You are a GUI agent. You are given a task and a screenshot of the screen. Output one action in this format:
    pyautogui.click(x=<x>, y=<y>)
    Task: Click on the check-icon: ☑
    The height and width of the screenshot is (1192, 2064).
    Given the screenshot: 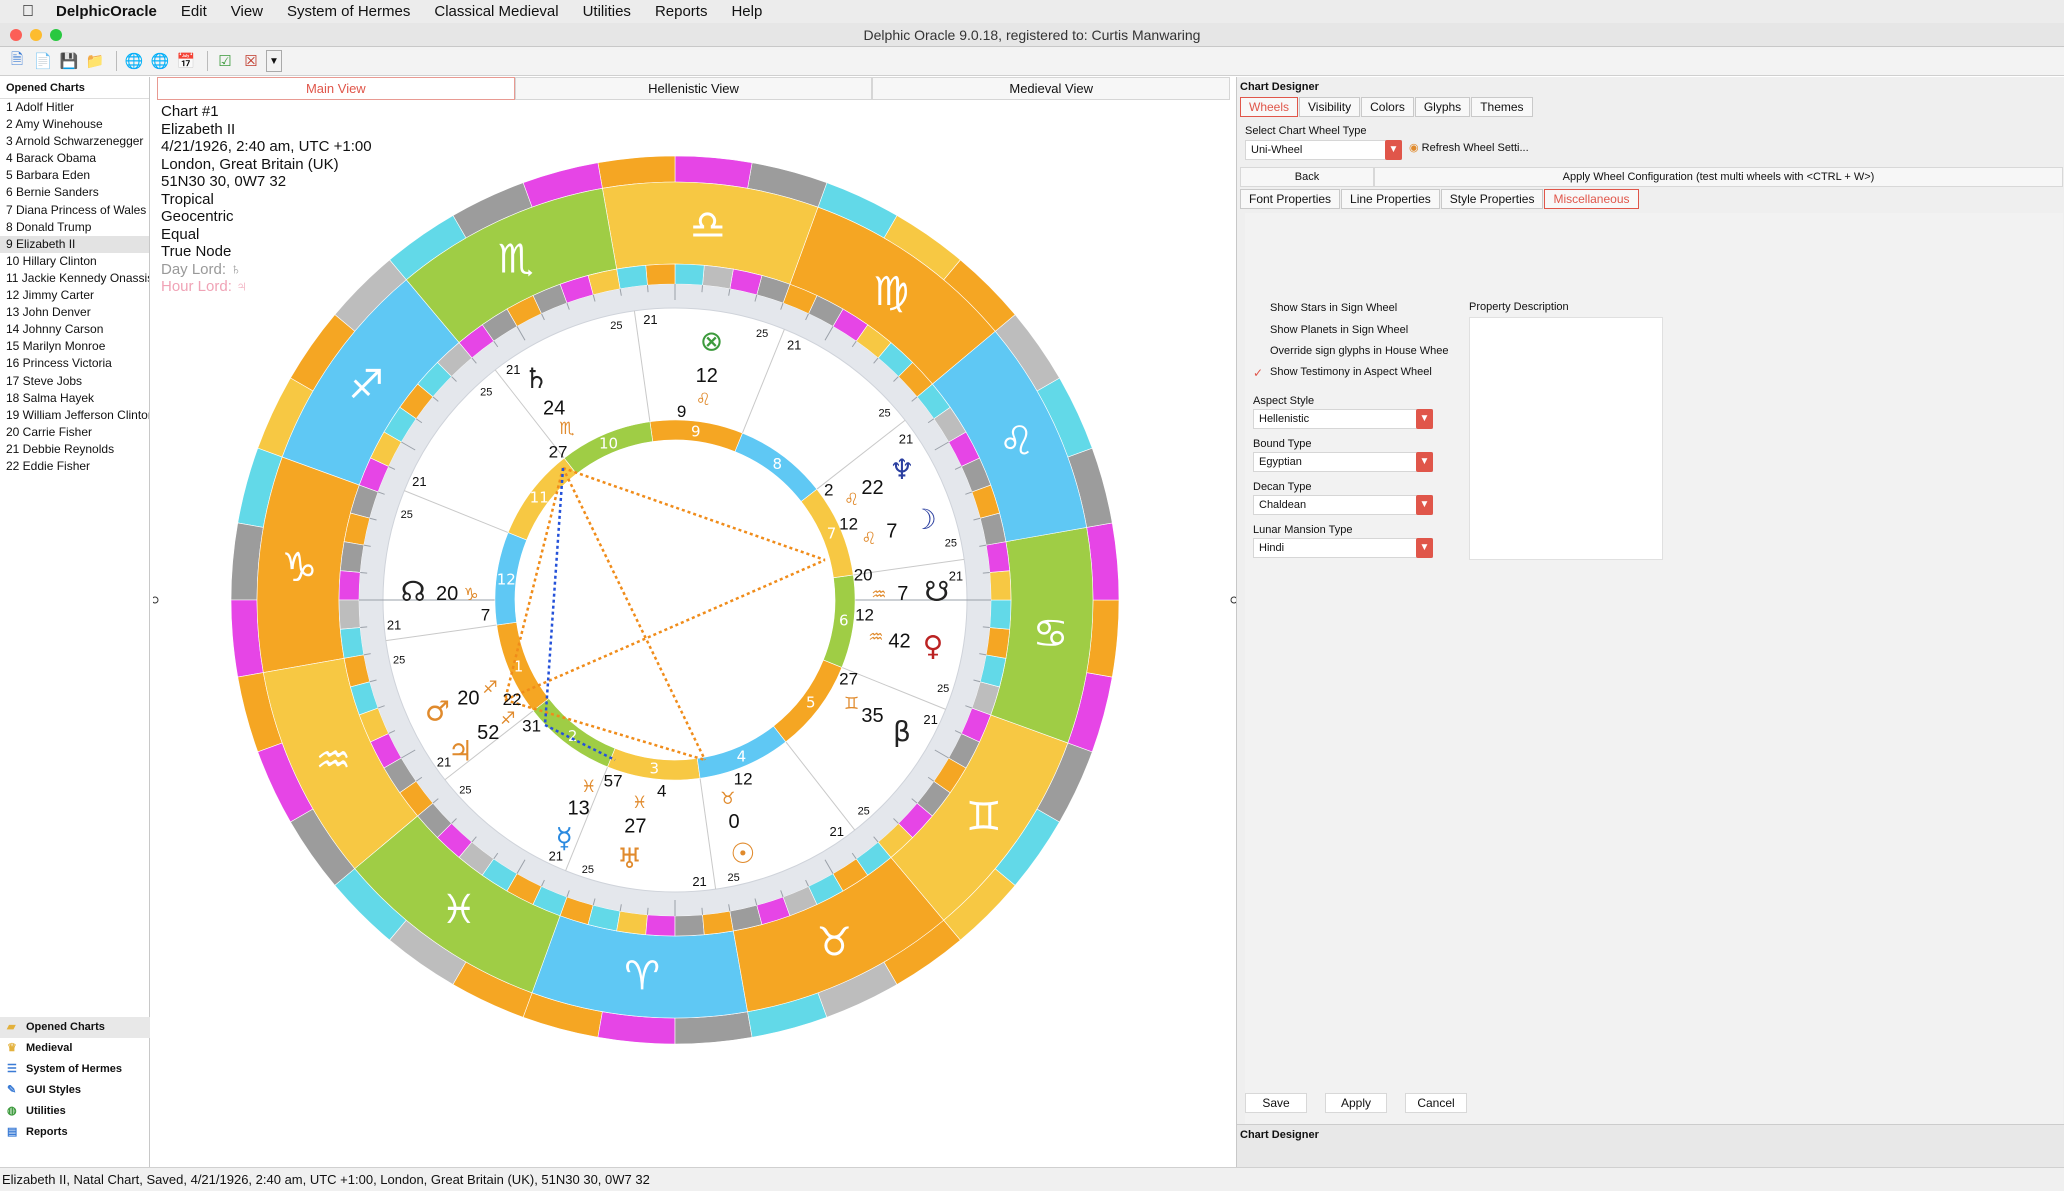 What is the action you would take?
    pyautogui.click(x=225, y=61)
    